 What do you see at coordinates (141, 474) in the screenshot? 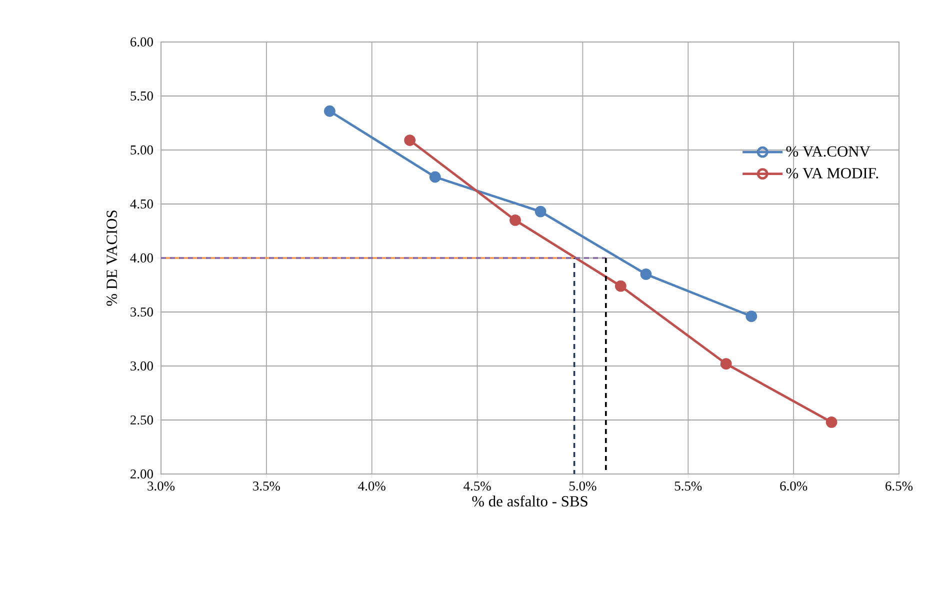
I see `y-tick-label: 2.00` at bounding box center [141, 474].